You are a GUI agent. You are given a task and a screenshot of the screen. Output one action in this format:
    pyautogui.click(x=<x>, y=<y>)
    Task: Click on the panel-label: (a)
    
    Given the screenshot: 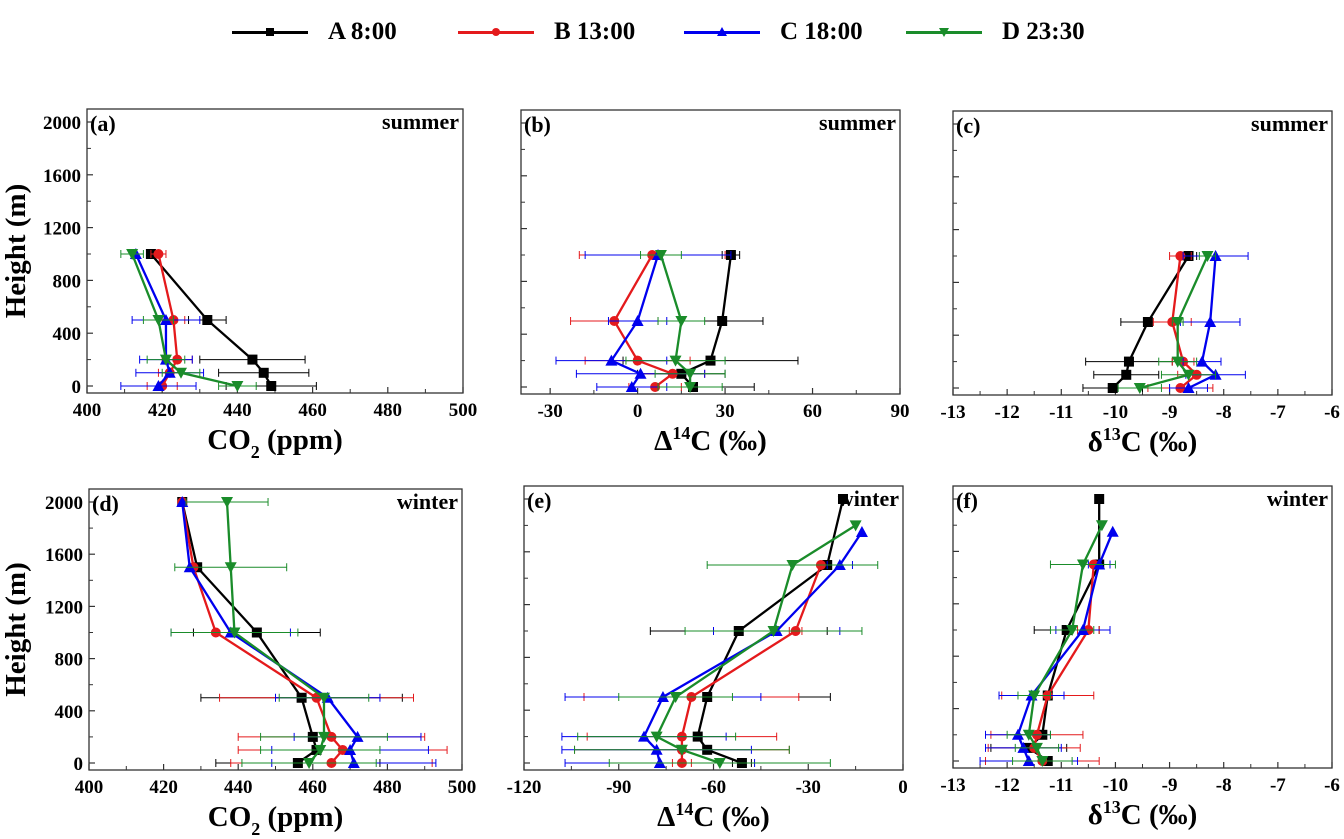 What is the action you would take?
    pyautogui.click(x=103, y=123)
    